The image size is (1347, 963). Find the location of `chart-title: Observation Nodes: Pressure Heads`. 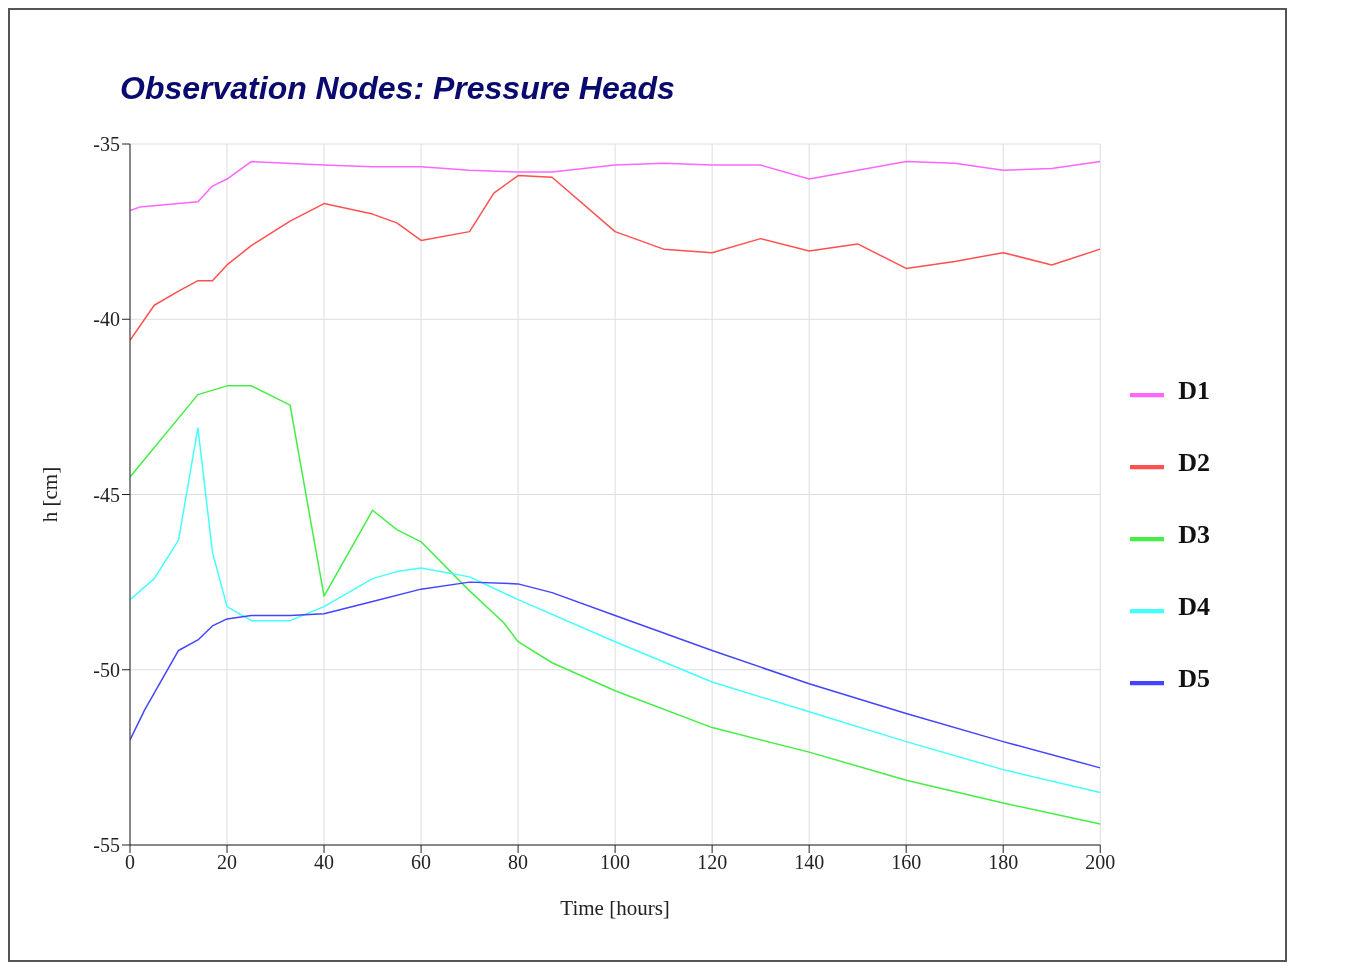

chart-title: Observation Nodes: Pressure Heads is located at coordinates (397, 88).